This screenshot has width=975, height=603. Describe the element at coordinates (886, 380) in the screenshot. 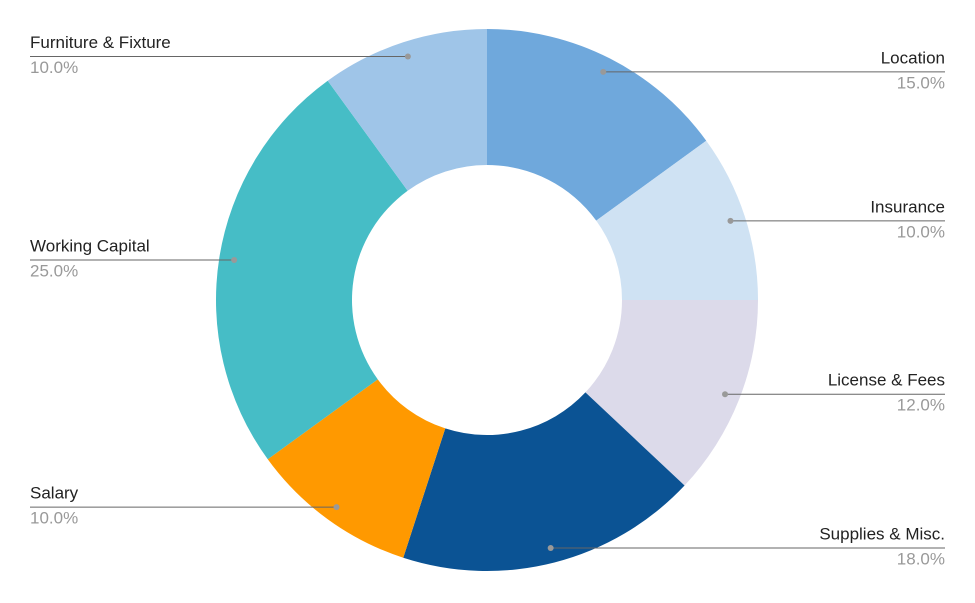

I see `slice-label: License & Fees` at that location.